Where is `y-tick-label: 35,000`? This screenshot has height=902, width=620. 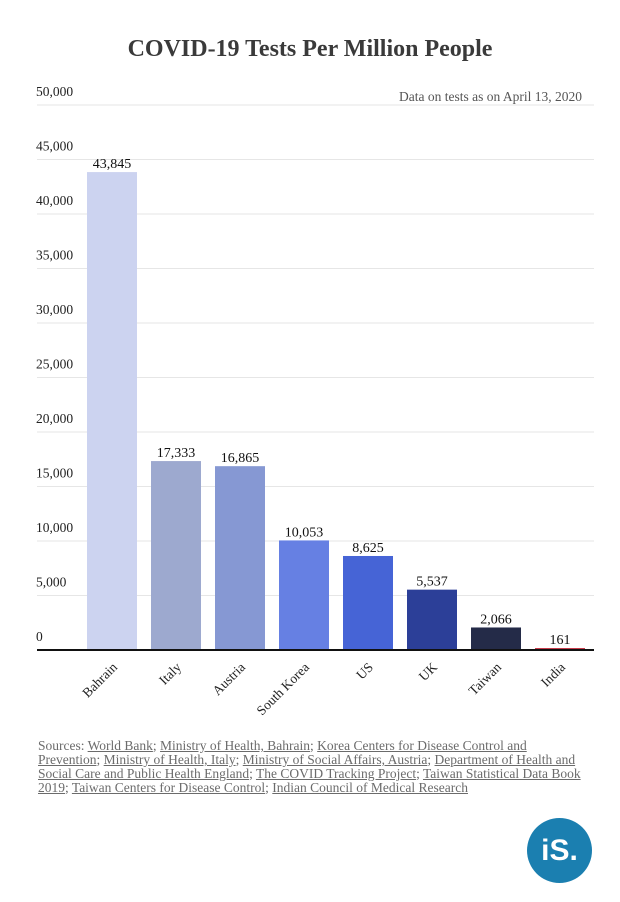 y-tick-label: 35,000 is located at coordinates (54, 255).